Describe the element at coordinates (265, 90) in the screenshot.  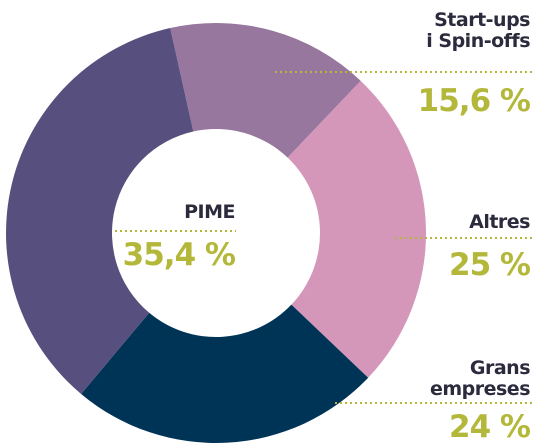
I see `donut-segment` at that location.